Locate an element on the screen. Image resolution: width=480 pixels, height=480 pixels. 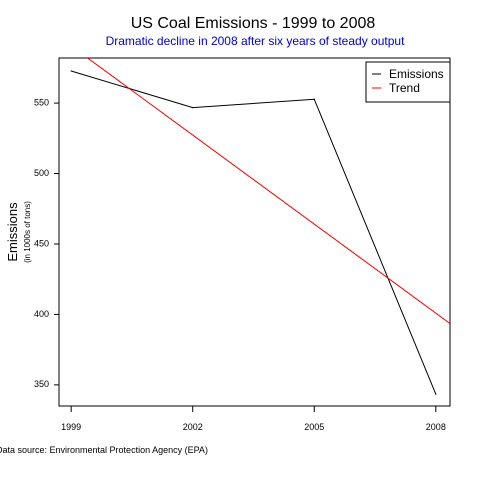
legend-box is located at coordinates (408, 82).